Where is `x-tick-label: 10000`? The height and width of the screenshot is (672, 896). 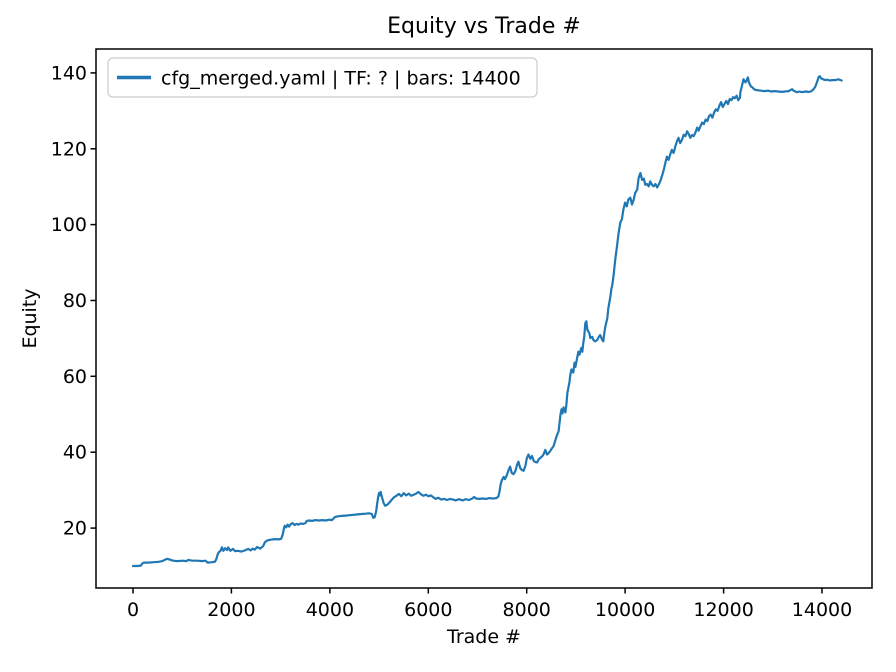 x-tick-label: 10000 is located at coordinates (625, 610).